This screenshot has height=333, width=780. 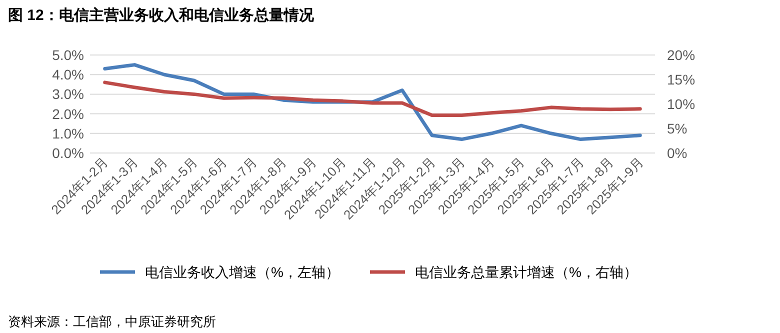 What do you see at coordinates (681, 55) in the screenshot?
I see `y2-tick-label: 20%` at bounding box center [681, 55].